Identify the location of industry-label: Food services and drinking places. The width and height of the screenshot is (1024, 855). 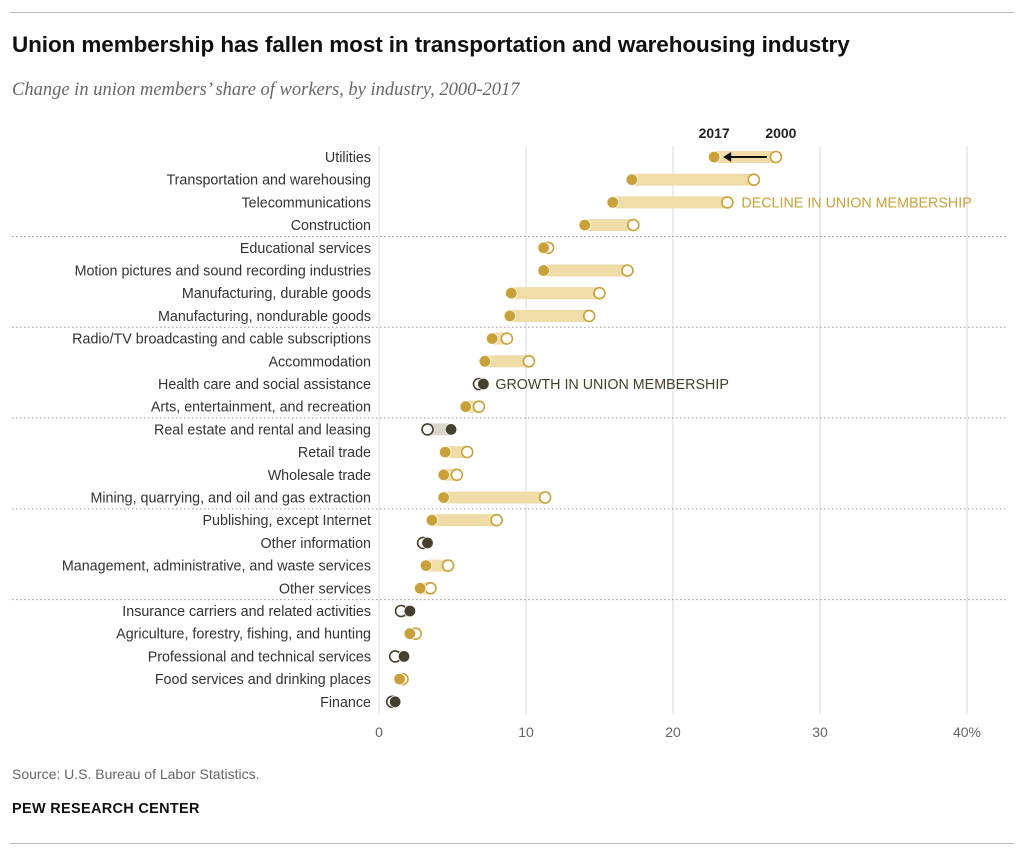
(263, 680).